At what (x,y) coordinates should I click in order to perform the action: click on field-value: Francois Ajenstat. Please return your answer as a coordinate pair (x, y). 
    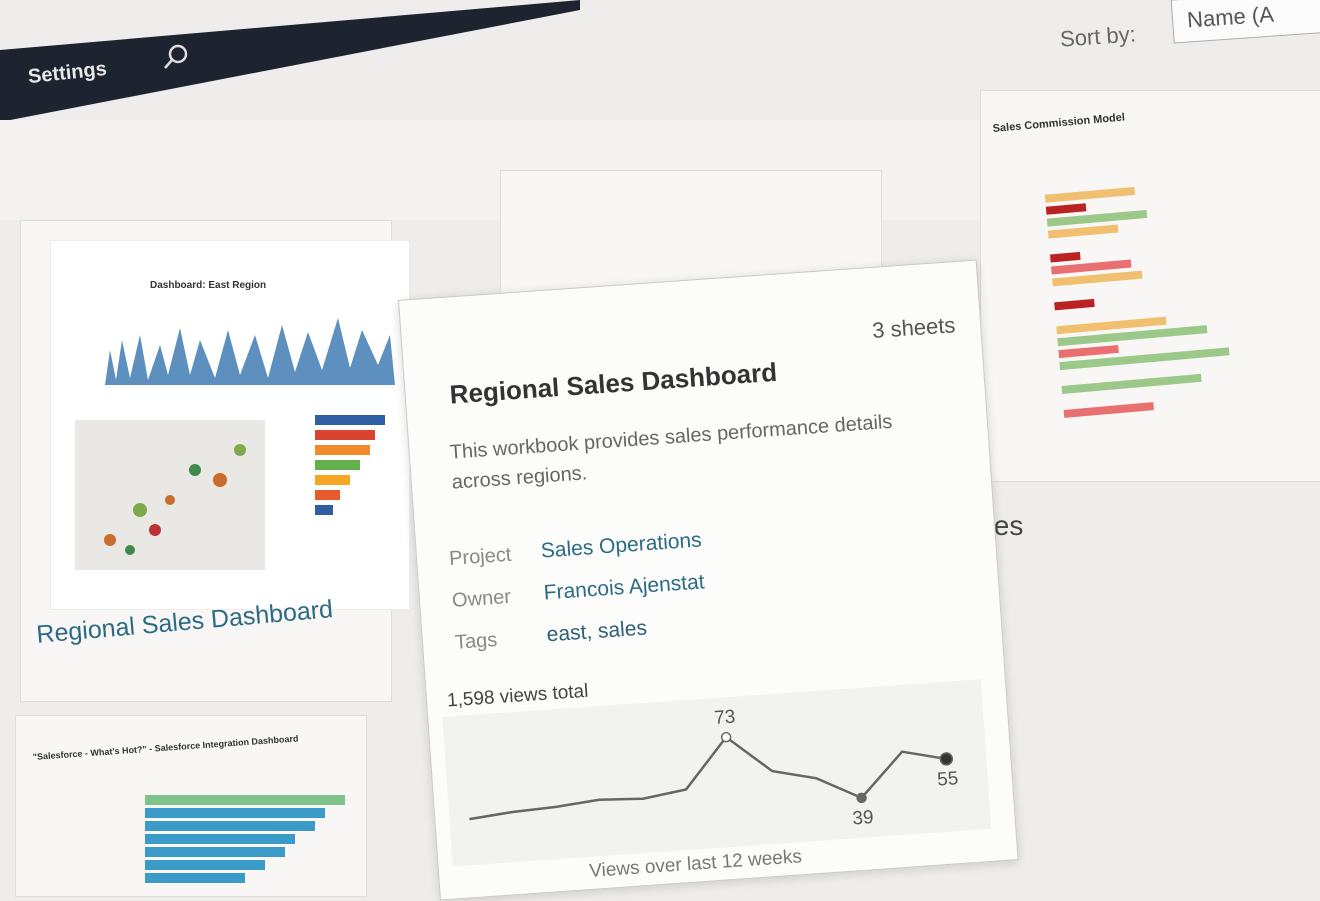
    Looking at the image, I should click on (624, 587).